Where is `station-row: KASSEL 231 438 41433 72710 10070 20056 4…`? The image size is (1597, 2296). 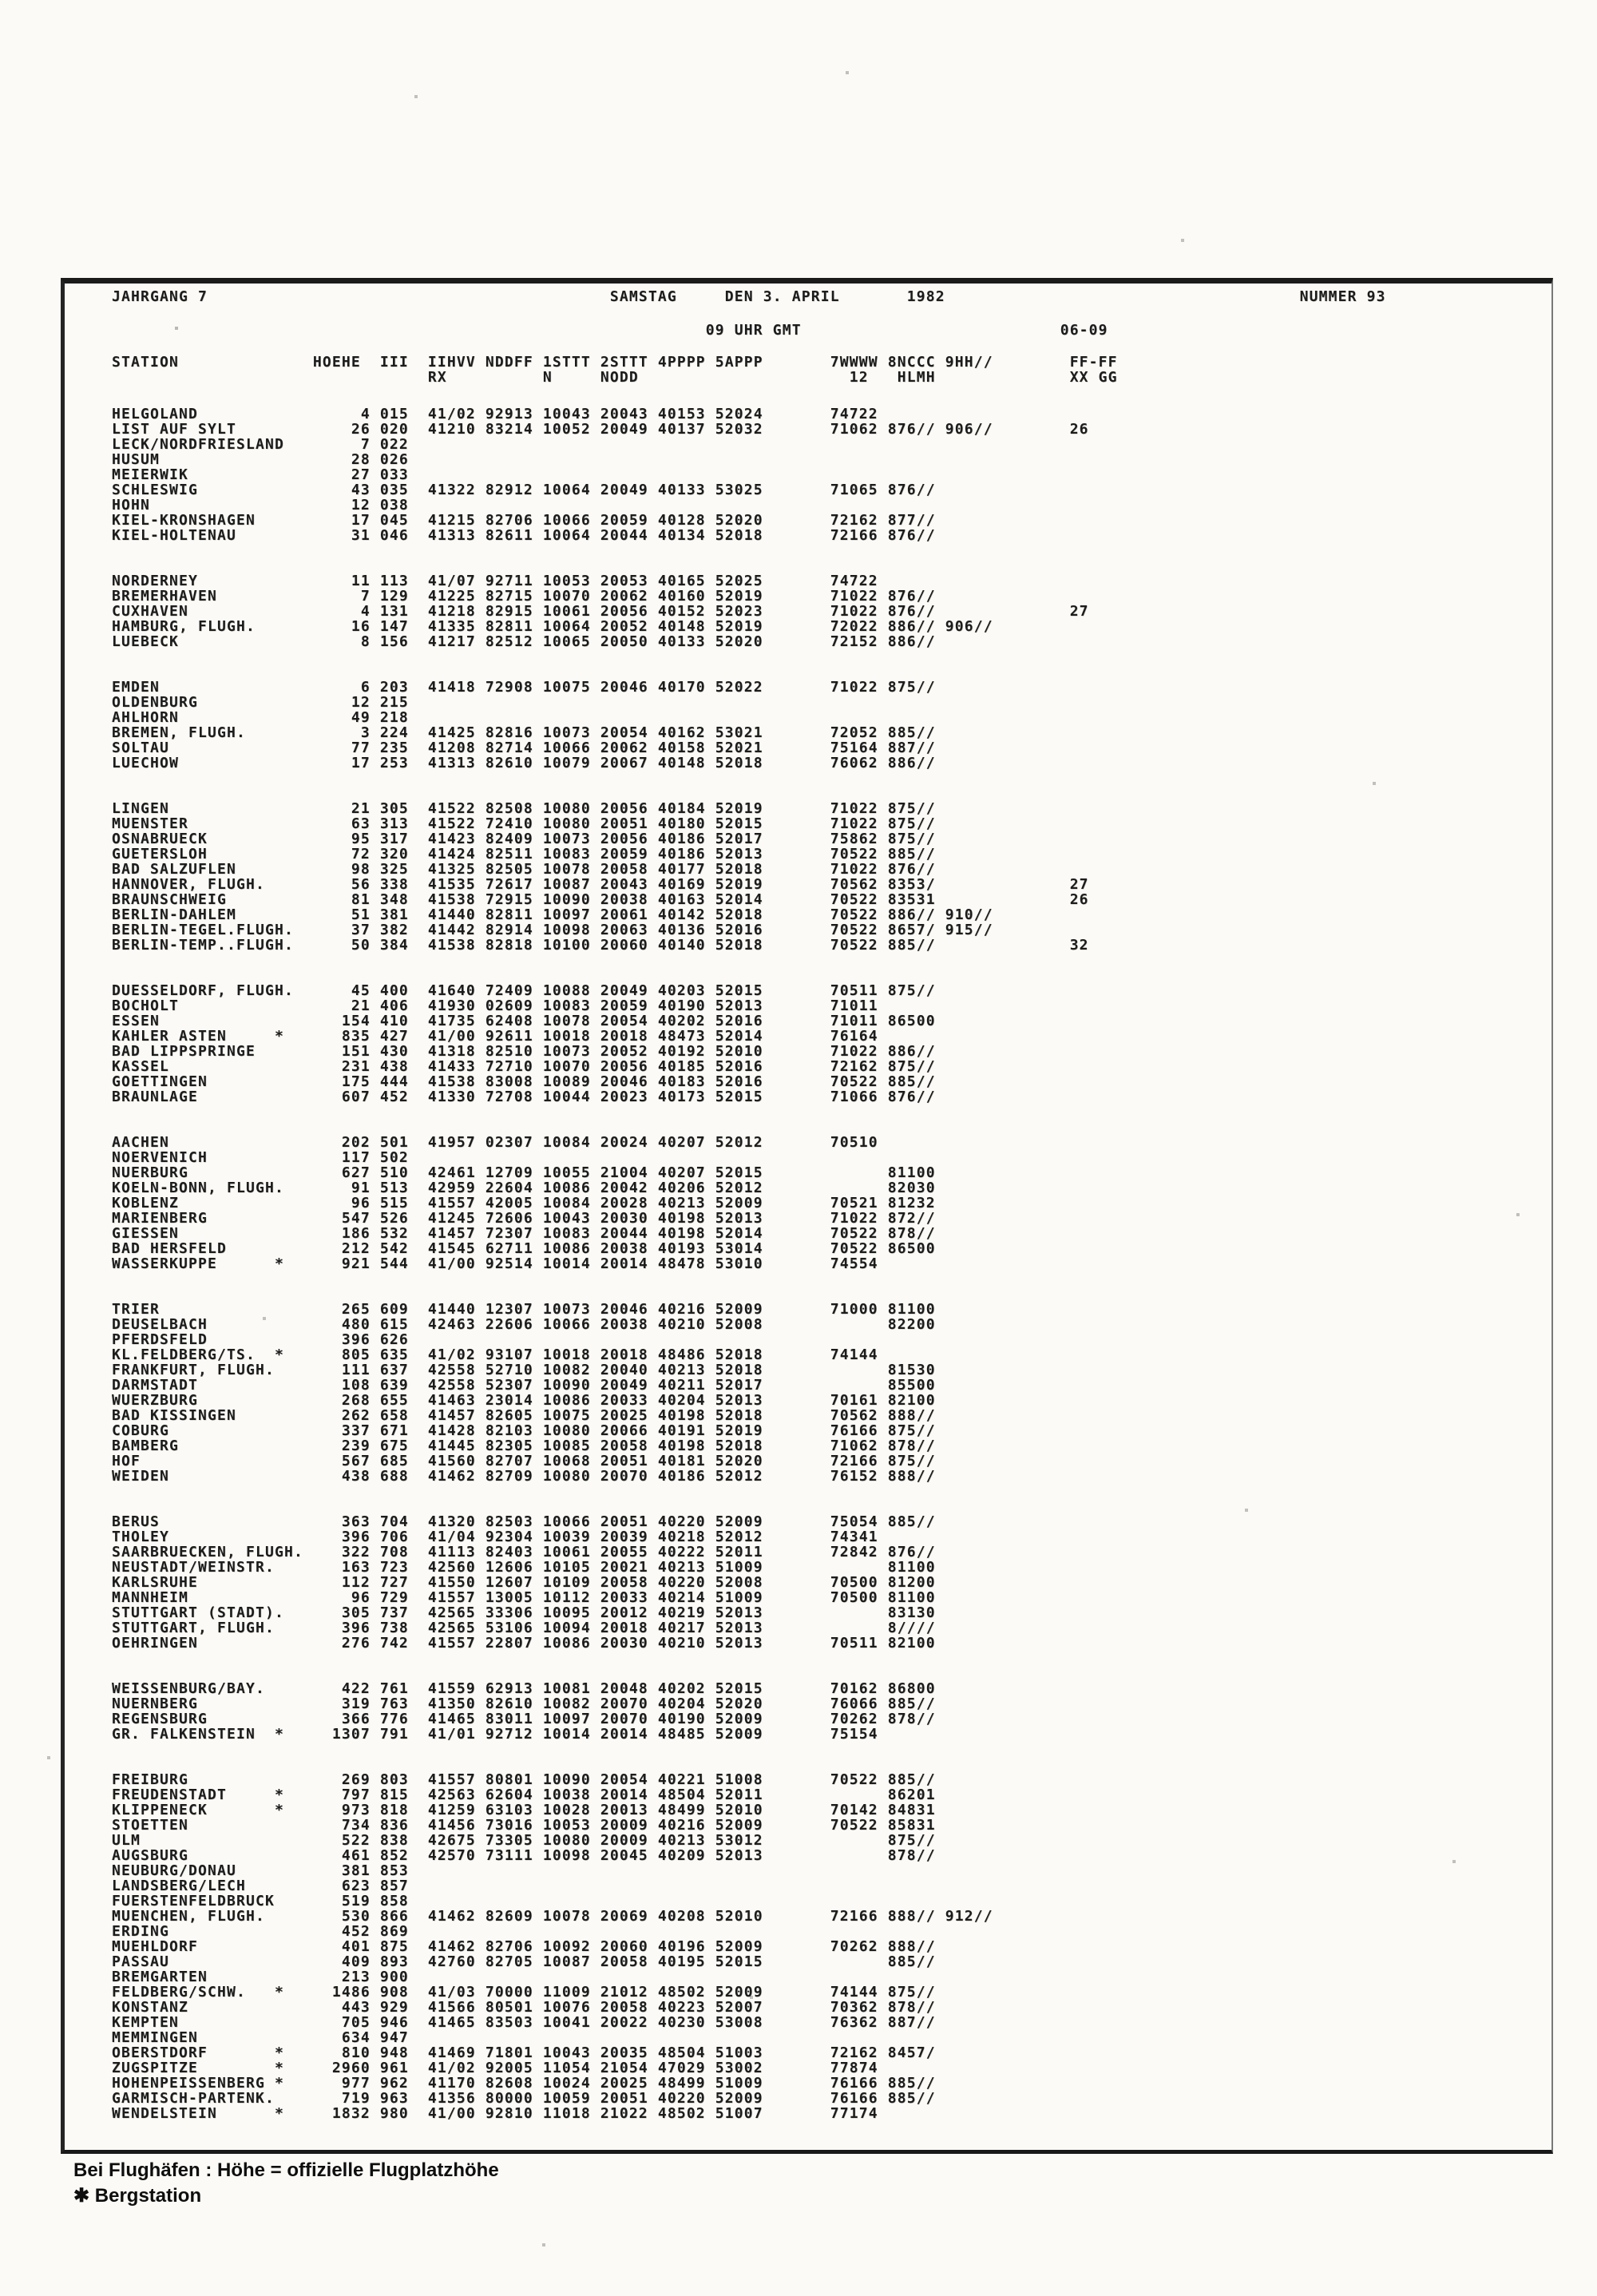 station-row: KASSEL 231 438 41433 72710 10070 20056 4… is located at coordinates (524, 1066).